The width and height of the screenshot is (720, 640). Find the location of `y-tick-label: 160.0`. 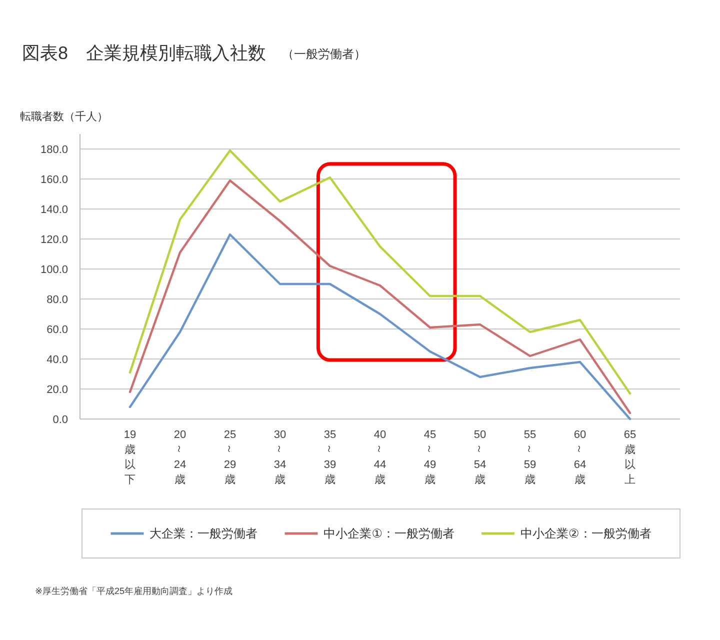

y-tick-label: 160.0 is located at coordinates (54, 180).